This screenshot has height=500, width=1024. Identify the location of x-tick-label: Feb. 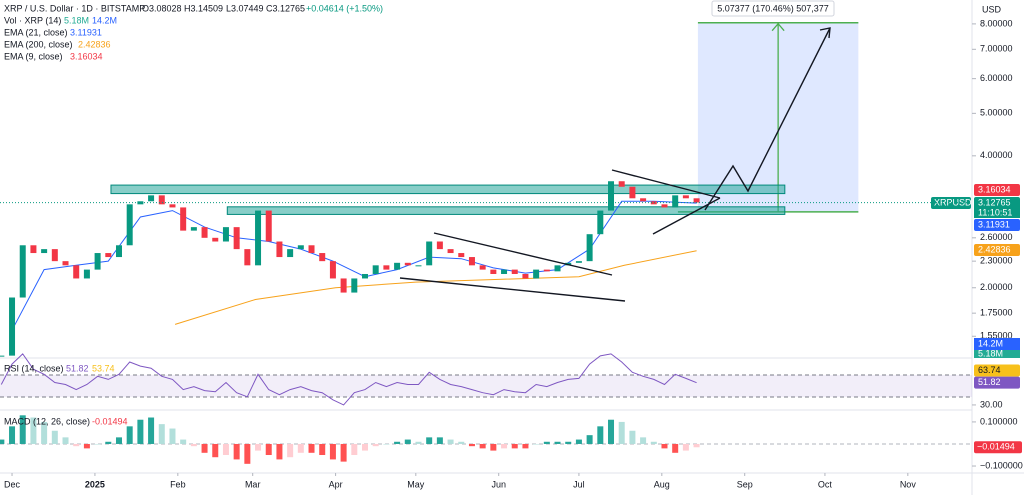
(178, 484).